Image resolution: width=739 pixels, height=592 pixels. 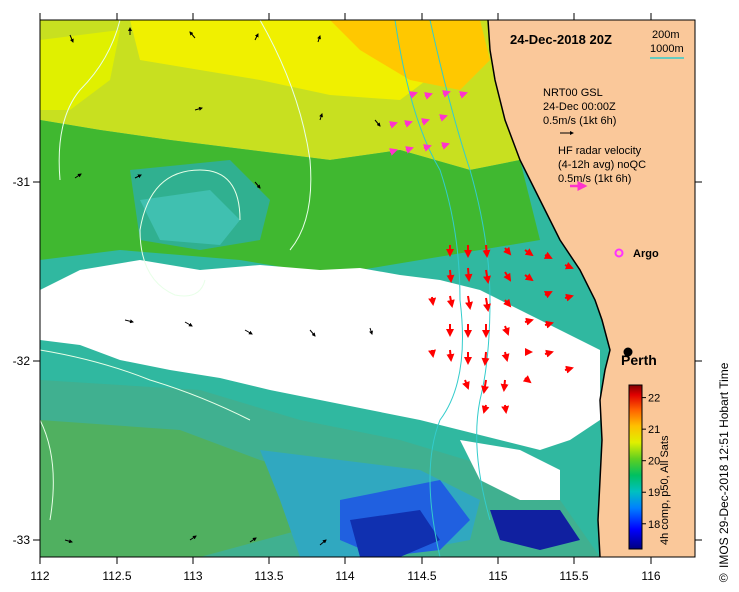 What do you see at coordinates (665, 490) in the screenshot?
I see `colorbar-caption: 4h comp, p50, All Sats` at bounding box center [665, 490].